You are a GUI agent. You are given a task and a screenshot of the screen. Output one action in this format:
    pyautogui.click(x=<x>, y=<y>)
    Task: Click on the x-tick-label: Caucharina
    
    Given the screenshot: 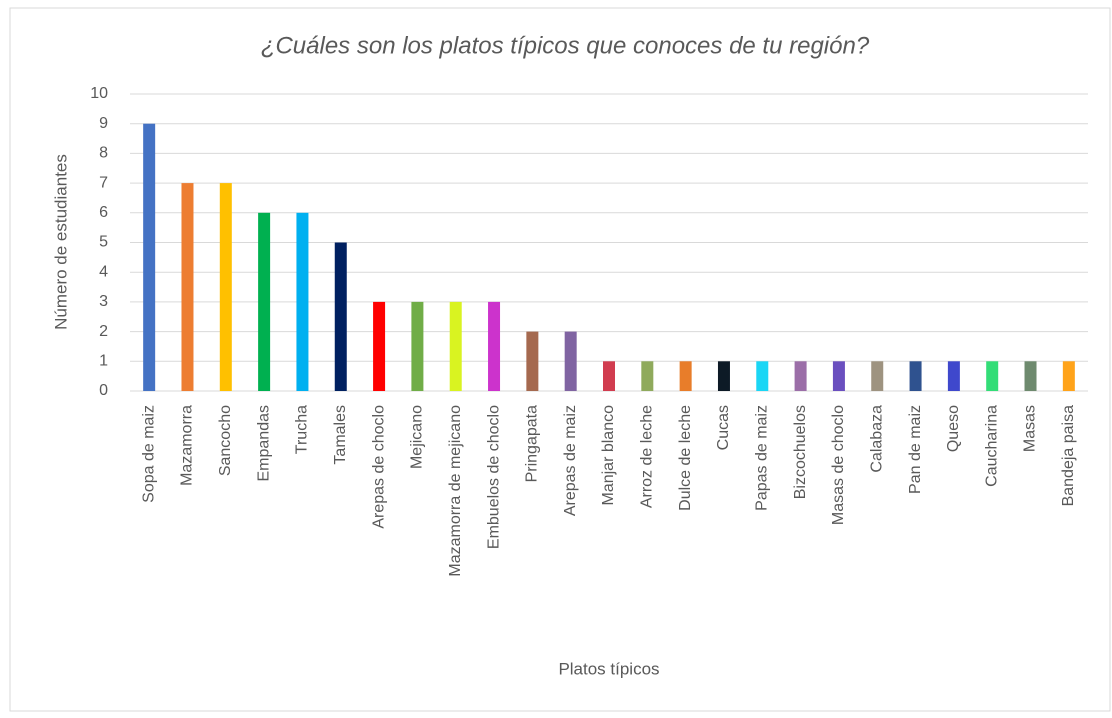 What is the action you would take?
    pyautogui.click(x=991, y=446)
    